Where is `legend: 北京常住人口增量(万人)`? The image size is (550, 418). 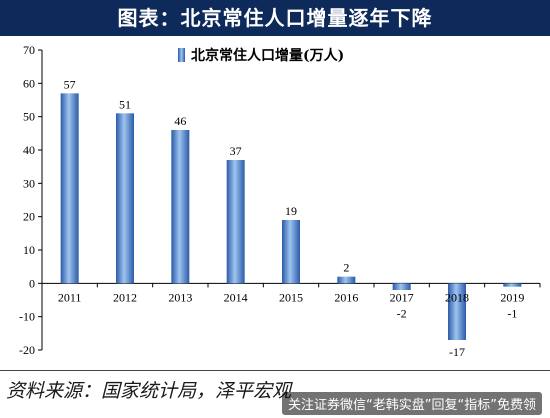 legend: 北京常住人口增量(万人) is located at coordinates (261, 55).